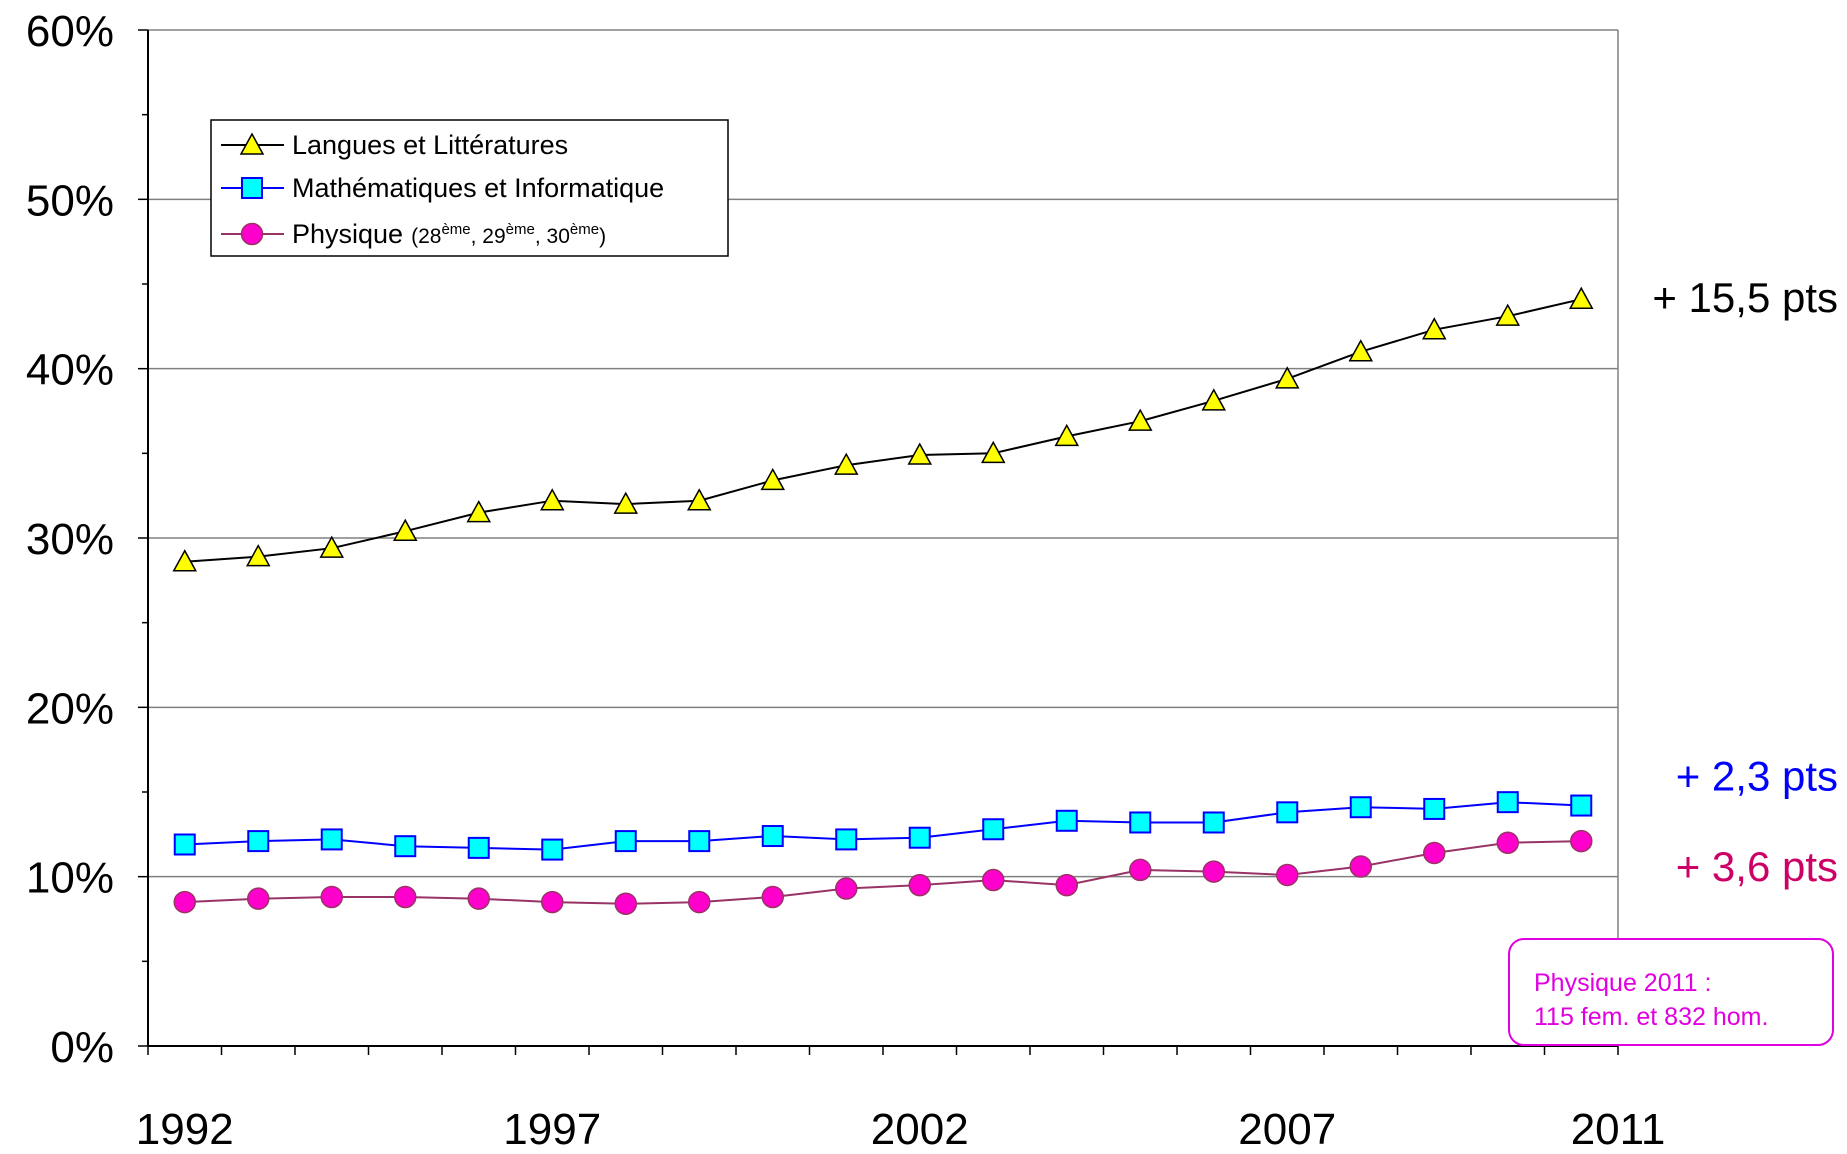 The width and height of the screenshot is (1847, 1154). Describe the element at coordinates (347, 234) in the screenshot. I see `legend-series-name: Physique` at that location.